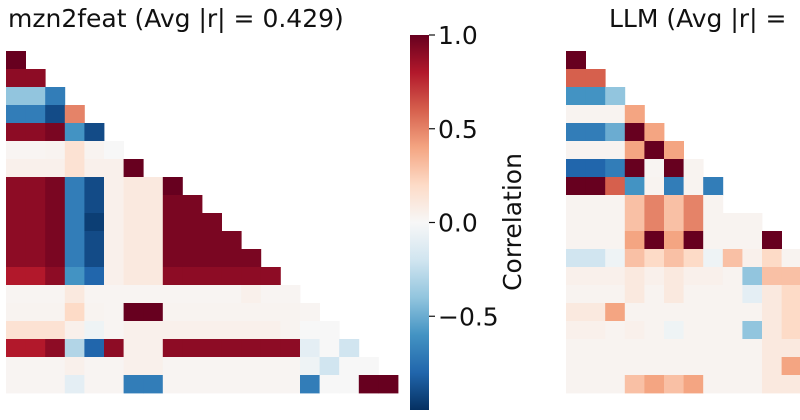 The image size is (800, 420). I want to click on colorbar, so click(419, 222).